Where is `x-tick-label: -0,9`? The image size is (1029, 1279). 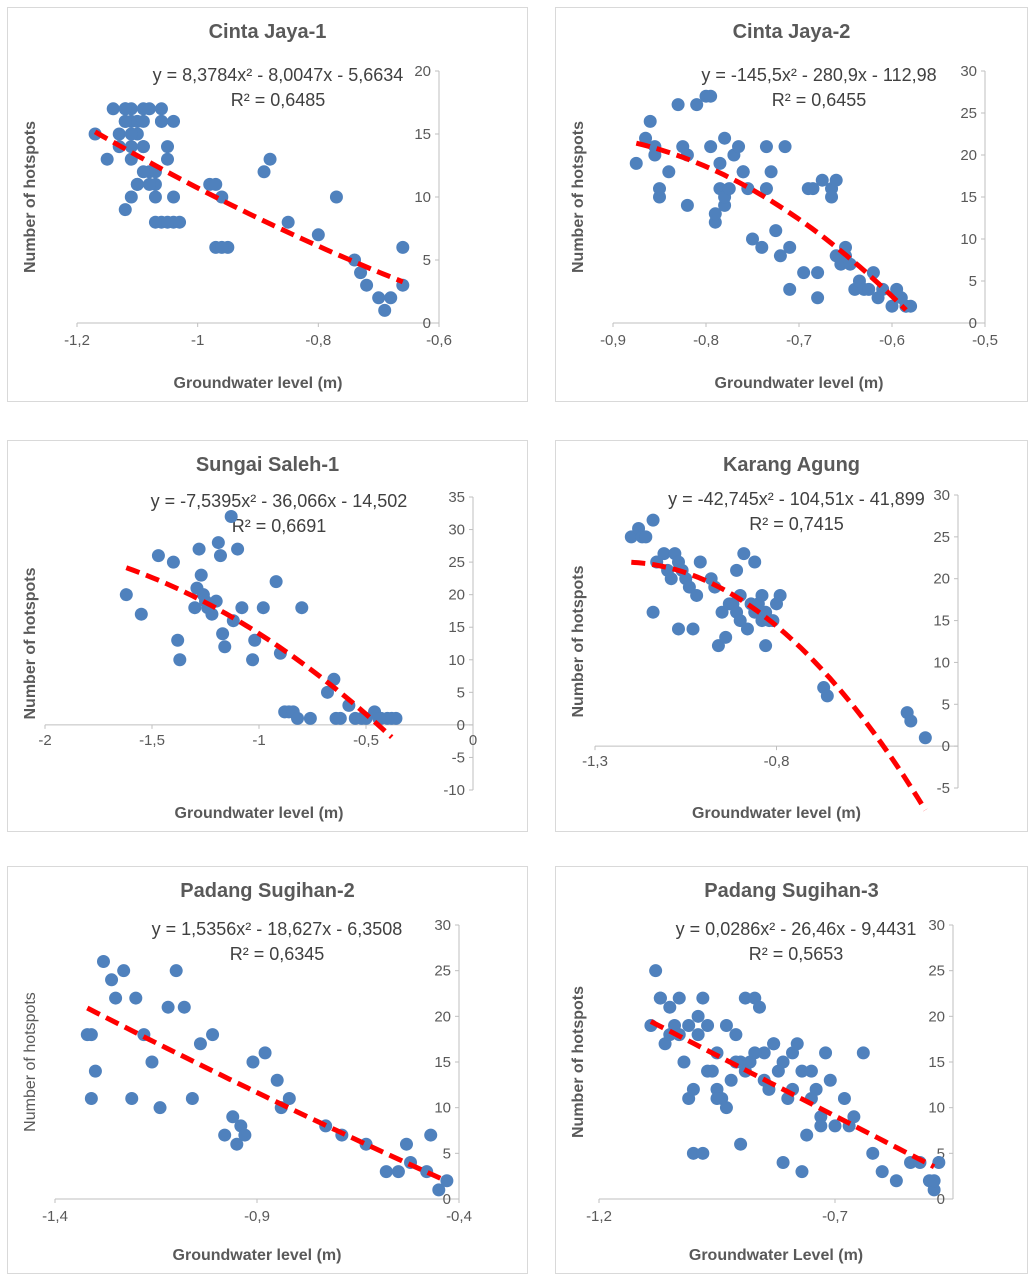 x-tick-label: -0,9 is located at coordinates (613, 340).